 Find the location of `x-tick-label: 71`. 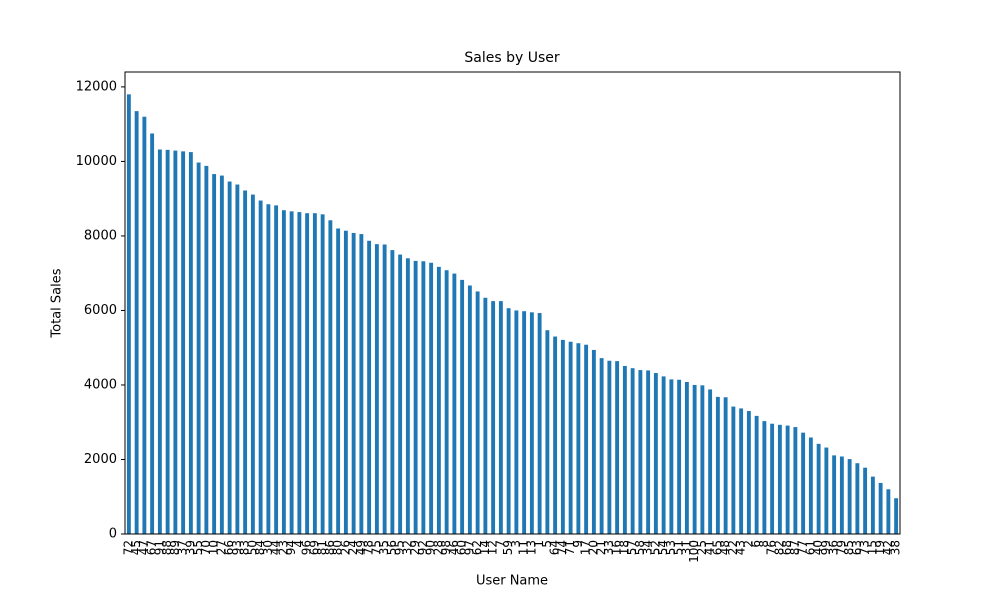

x-tick-label: 71 is located at coordinates (570, 547).